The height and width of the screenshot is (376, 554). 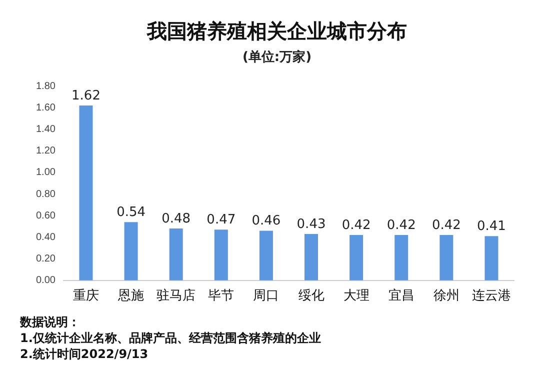 What do you see at coordinates (221, 220) in the screenshot?
I see `data-label: 0.47` at bounding box center [221, 220].